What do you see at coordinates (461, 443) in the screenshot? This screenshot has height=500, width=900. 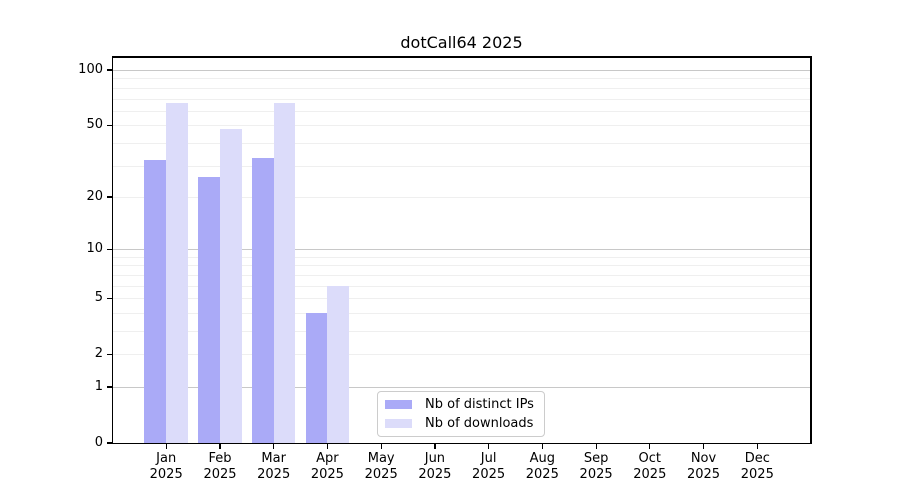 I see `plot-spine-bottom` at bounding box center [461, 443].